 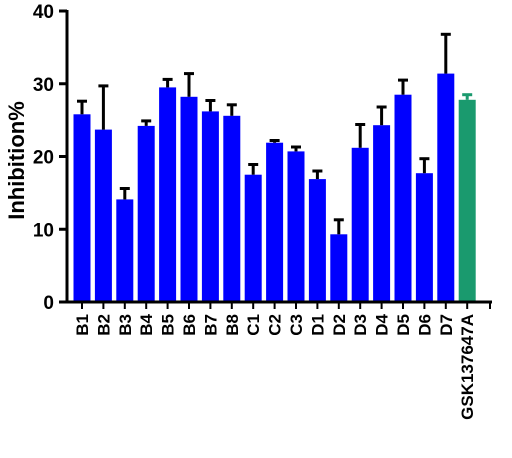 What do you see at coordinates (296, 226) in the screenshot?
I see `bar-c3` at bounding box center [296, 226].